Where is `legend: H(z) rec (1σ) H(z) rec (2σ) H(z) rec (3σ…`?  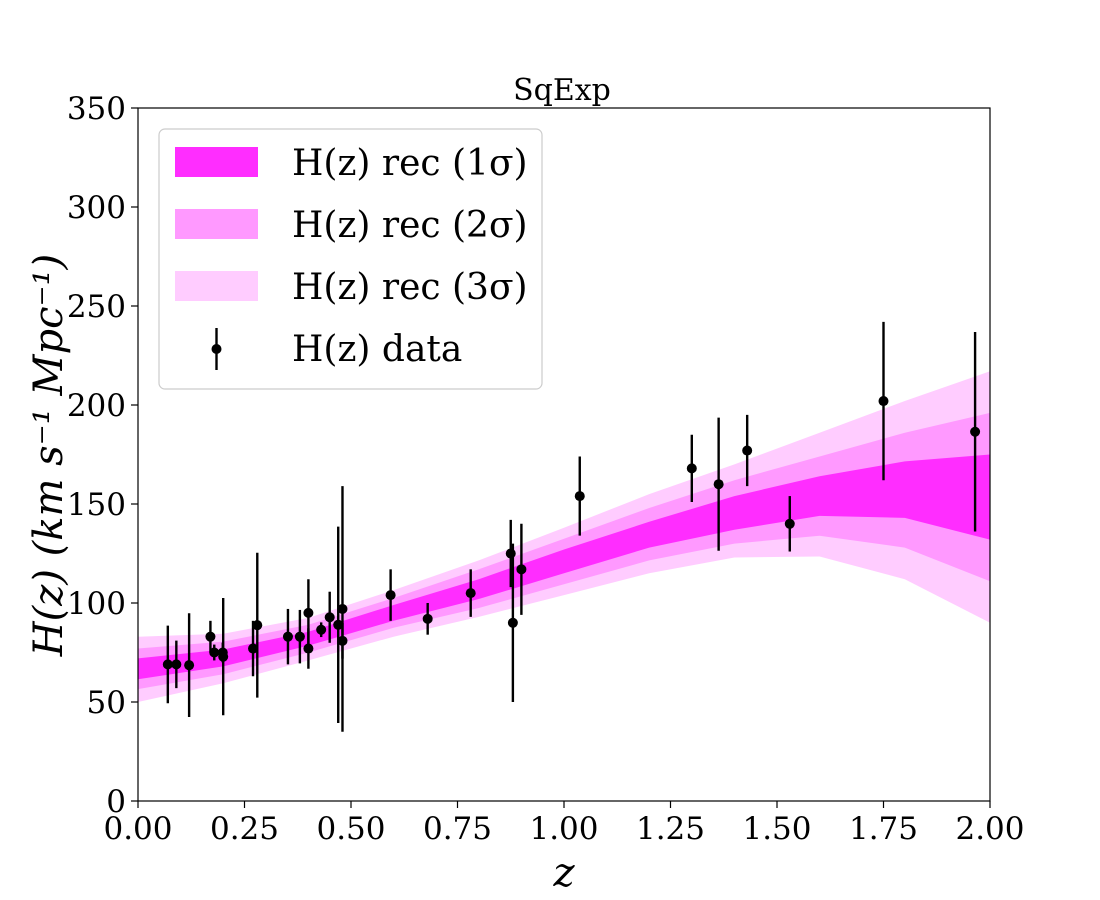 legend: H(z) rec (1σ) H(z) rec (2σ) H(z) rec (3σ… is located at coordinates (350, 259).